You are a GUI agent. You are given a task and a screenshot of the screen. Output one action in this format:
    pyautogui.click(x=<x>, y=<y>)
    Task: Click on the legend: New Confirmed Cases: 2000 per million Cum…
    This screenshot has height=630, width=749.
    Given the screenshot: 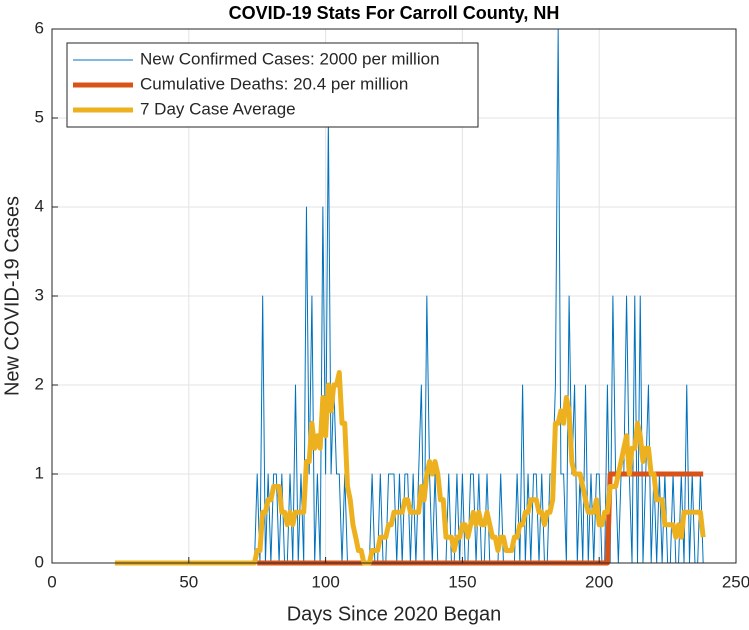 What is the action you would take?
    pyautogui.click(x=272, y=85)
    